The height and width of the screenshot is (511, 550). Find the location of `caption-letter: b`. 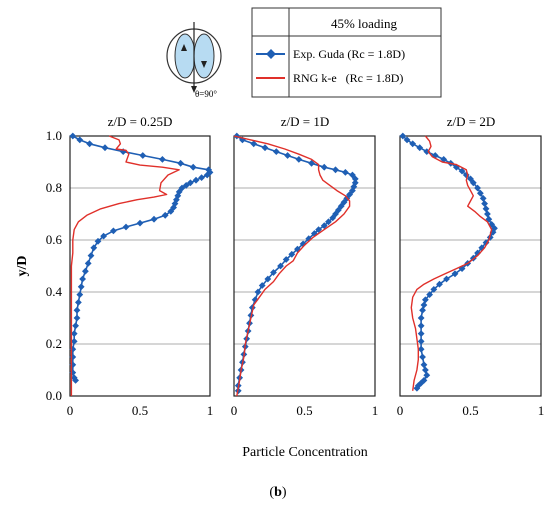

caption-letter: b is located at coordinates (278, 492).